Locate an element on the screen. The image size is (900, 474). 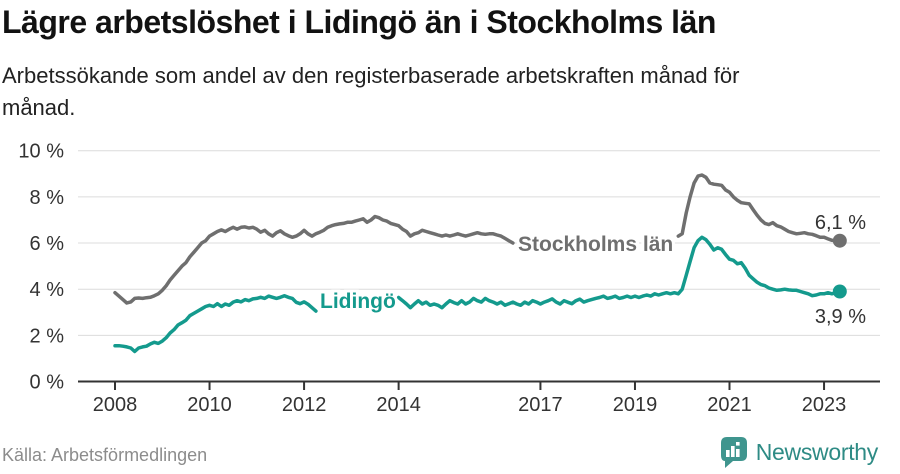
x-axis-label: 2023 is located at coordinates (824, 405).